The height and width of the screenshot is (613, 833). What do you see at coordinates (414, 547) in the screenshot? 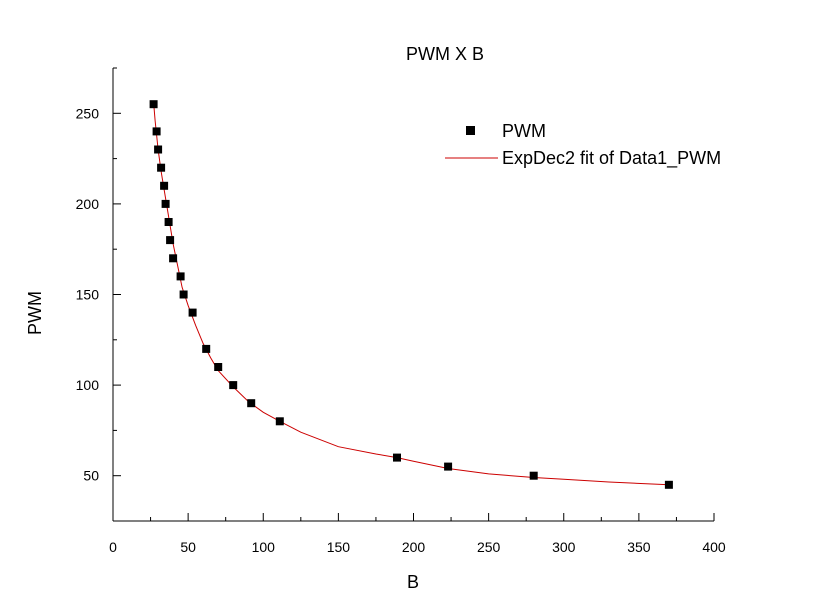
I see `x-tick-label: 200` at bounding box center [414, 547].